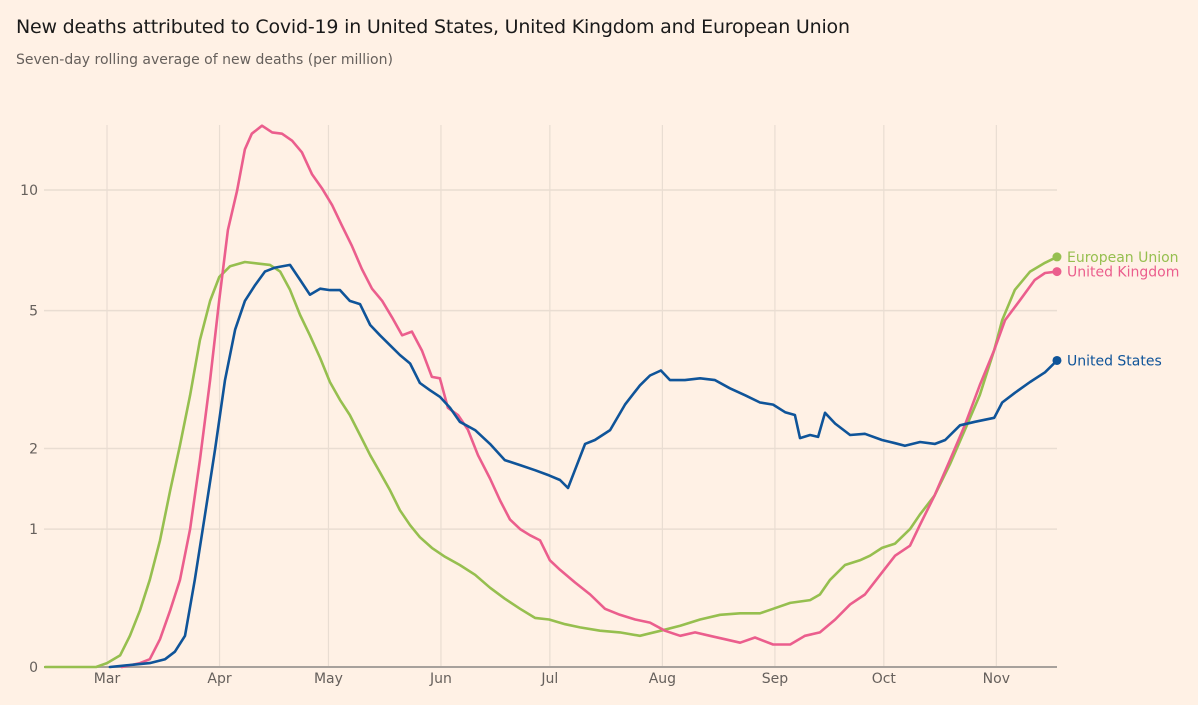 This screenshot has width=1198, height=705. I want to click on y-tick-label: 1, so click(33, 530).